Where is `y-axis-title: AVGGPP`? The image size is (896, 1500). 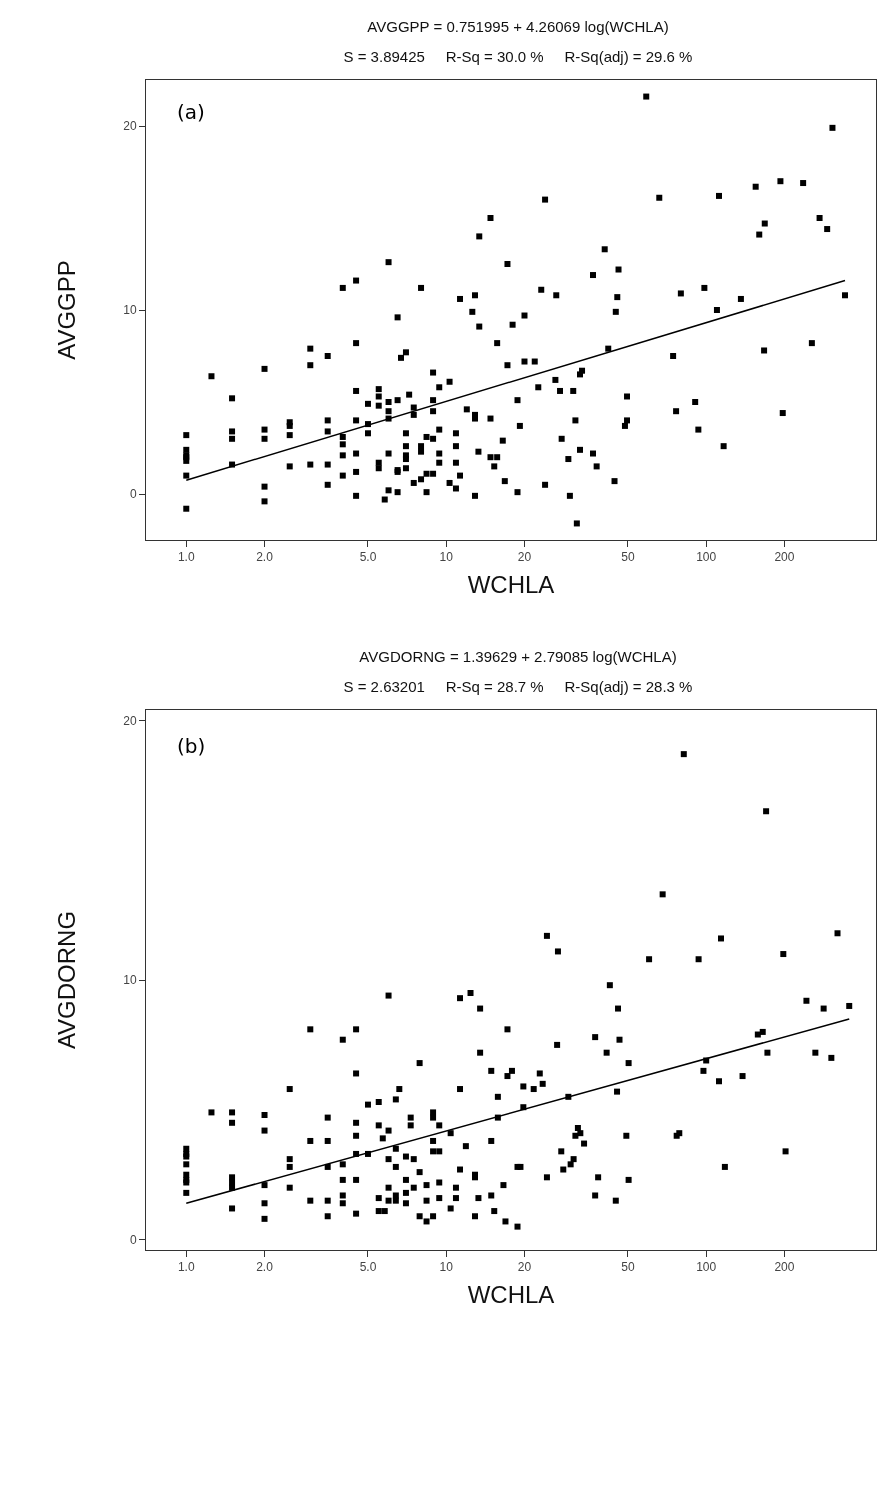 y-axis-title: AVGGPP is located at coordinates (67, 310).